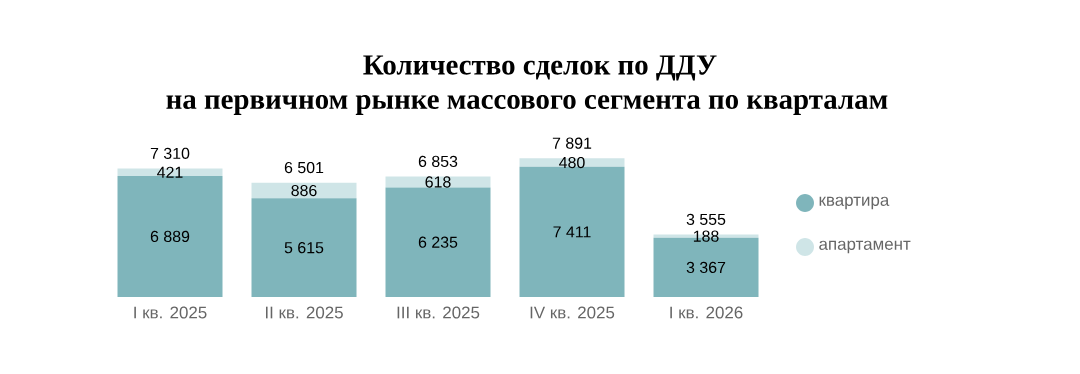  What do you see at coordinates (304, 312) in the screenshot?
I see `x-tick-label: II кв. 2025` at bounding box center [304, 312].